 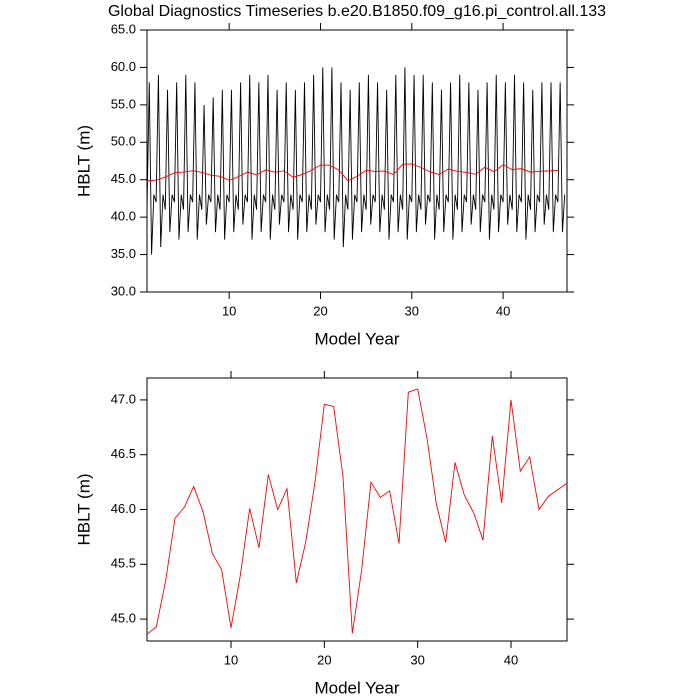 I want to click on y-tick-label: 47.0, so click(x=123, y=398).